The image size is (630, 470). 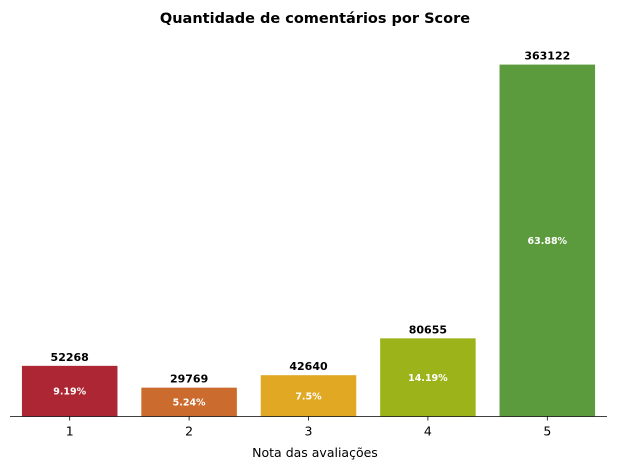 What do you see at coordinates (70, 431) in the screenshot?
I see `x-tick-label-1: 1` at bounding box center [70, 431].